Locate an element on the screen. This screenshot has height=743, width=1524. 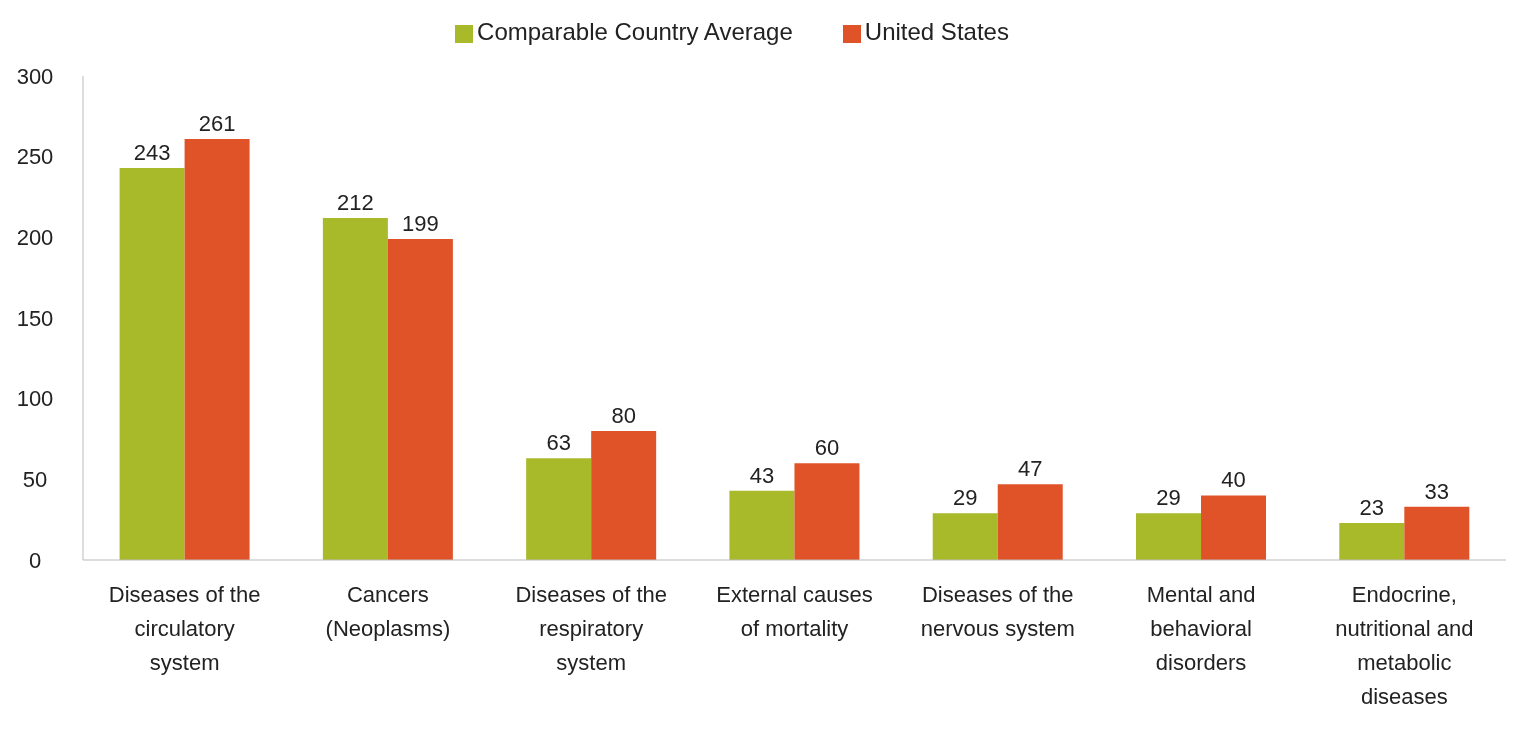
x-tick-label: Cancers (Neoplasms) is located at coordinates (388, 611).